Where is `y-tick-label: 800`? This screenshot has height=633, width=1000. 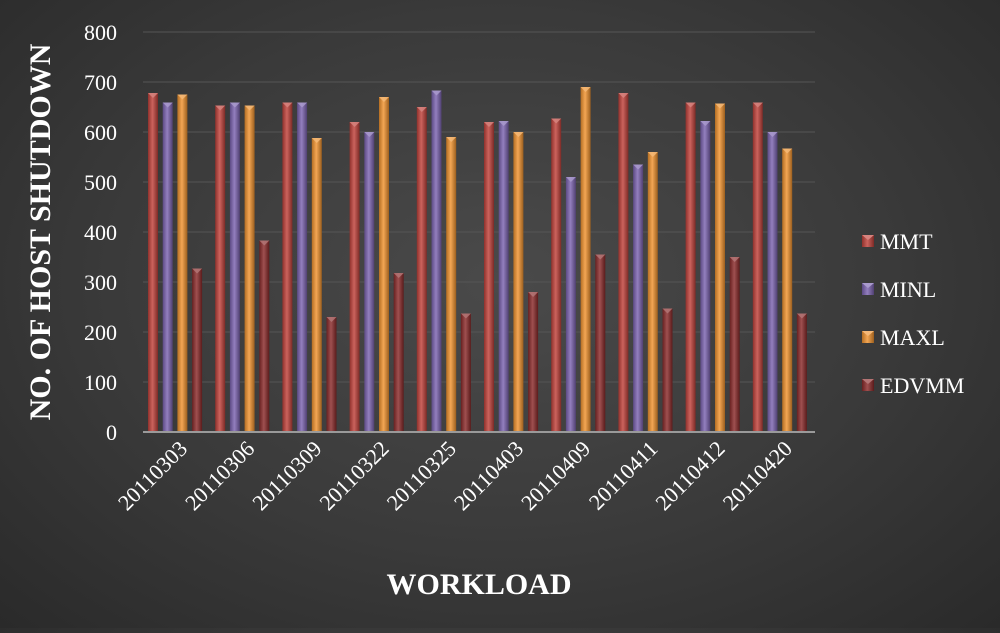 y-tick-label: 800 is located at coordinates (100, 32).